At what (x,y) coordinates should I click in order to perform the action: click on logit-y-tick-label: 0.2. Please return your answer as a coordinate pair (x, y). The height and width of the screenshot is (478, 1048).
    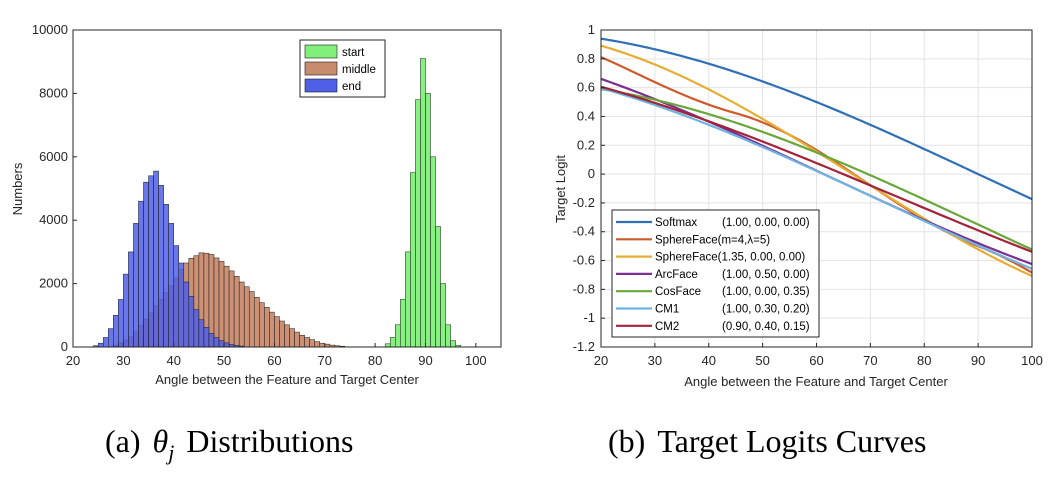
    Looking at the image, I should click on (586, 144).